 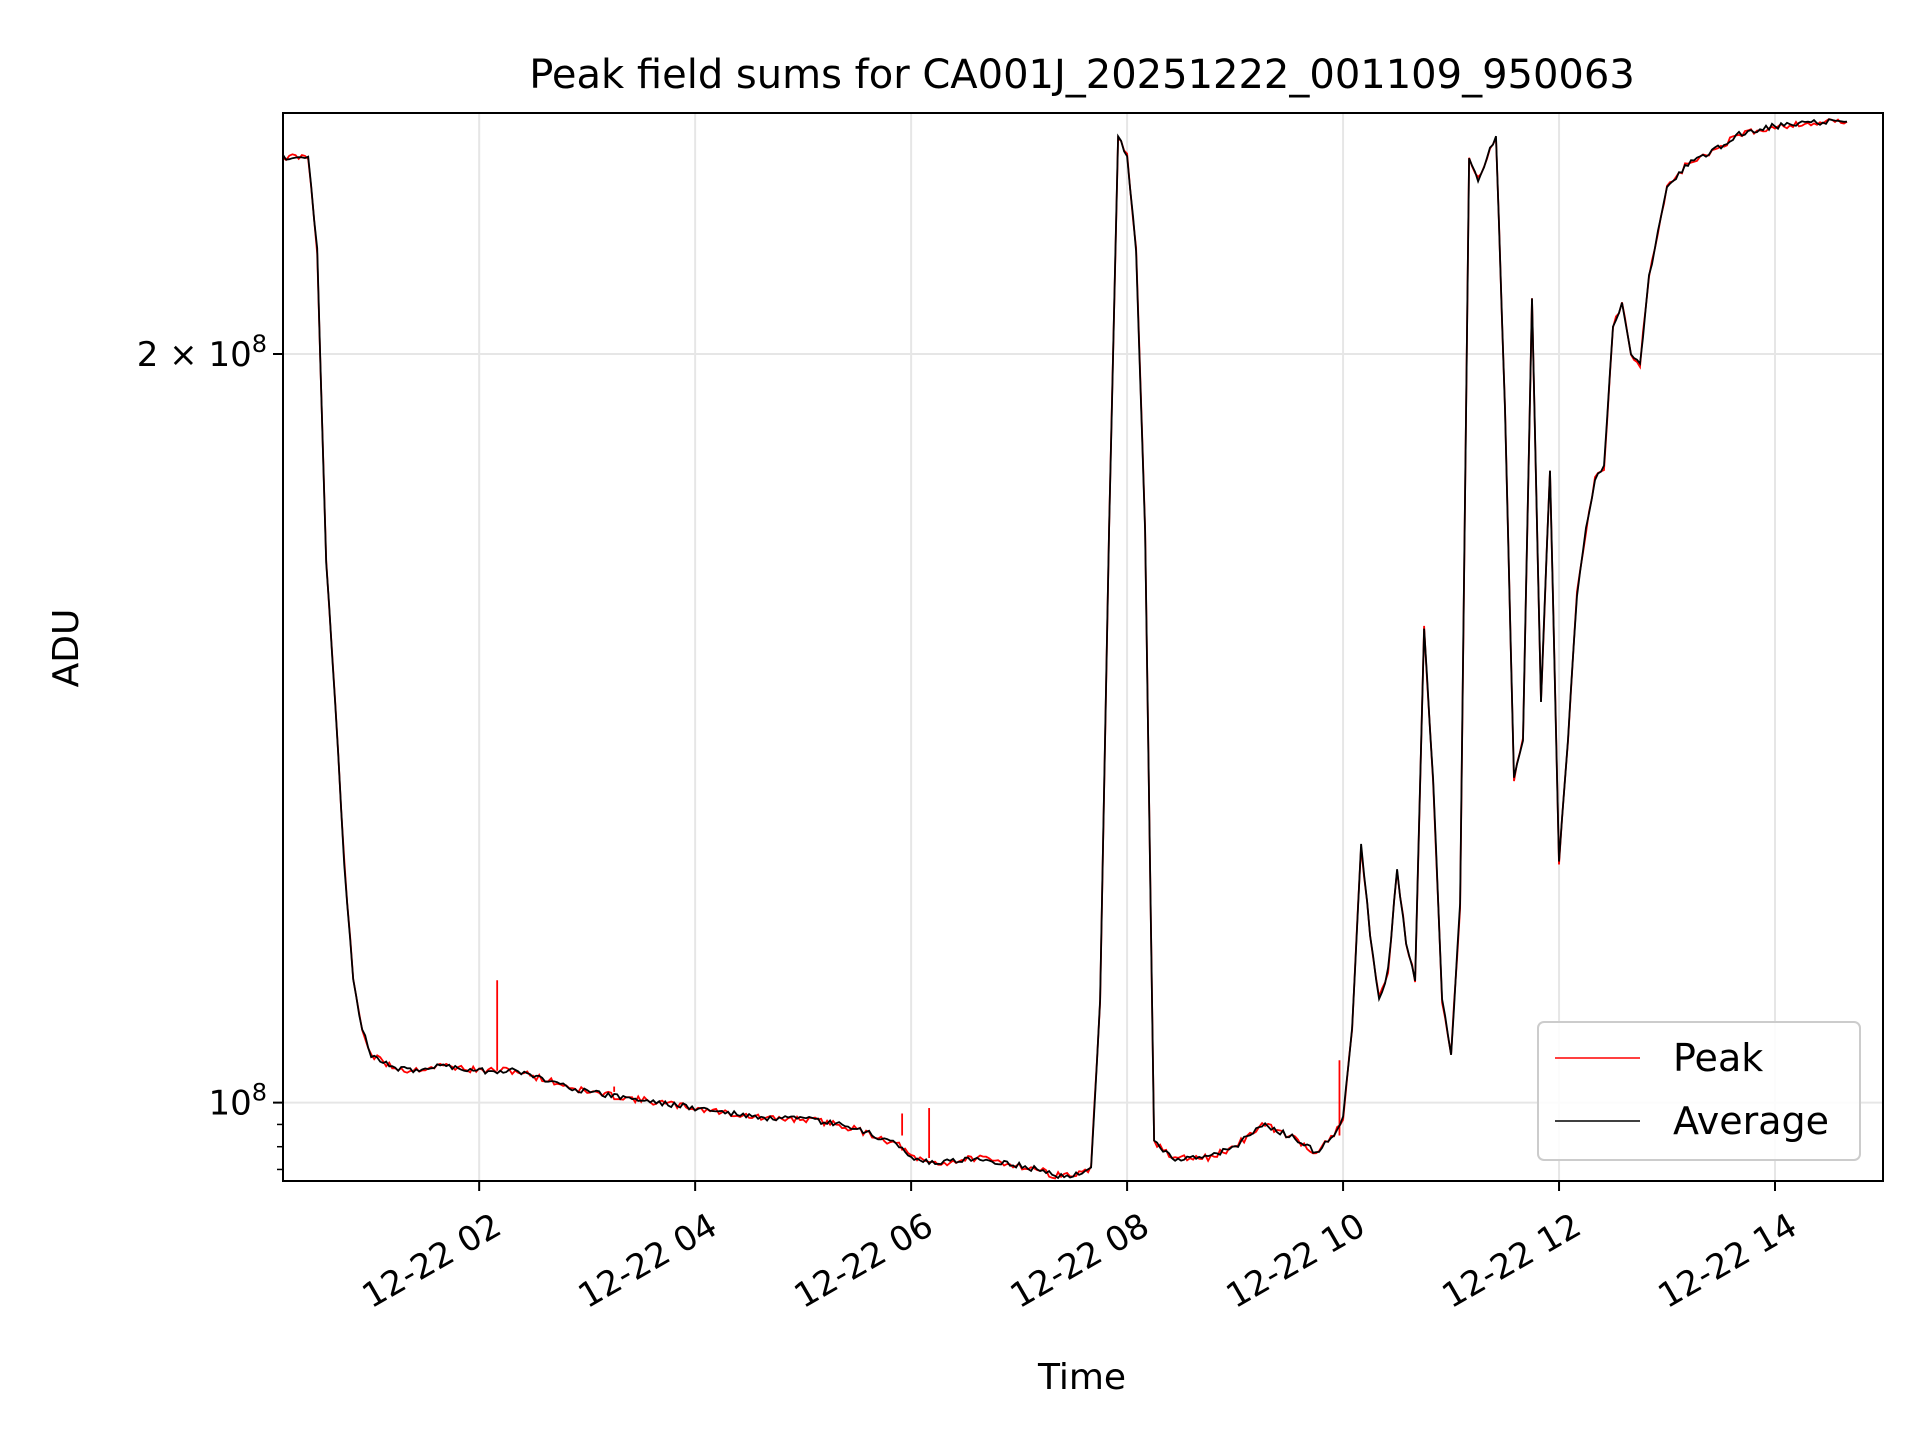 What do you see at coordinates (1751, 1121) in the screenshot?
I see `legend-label-average: Average` at bounding box center [1751, 1121].